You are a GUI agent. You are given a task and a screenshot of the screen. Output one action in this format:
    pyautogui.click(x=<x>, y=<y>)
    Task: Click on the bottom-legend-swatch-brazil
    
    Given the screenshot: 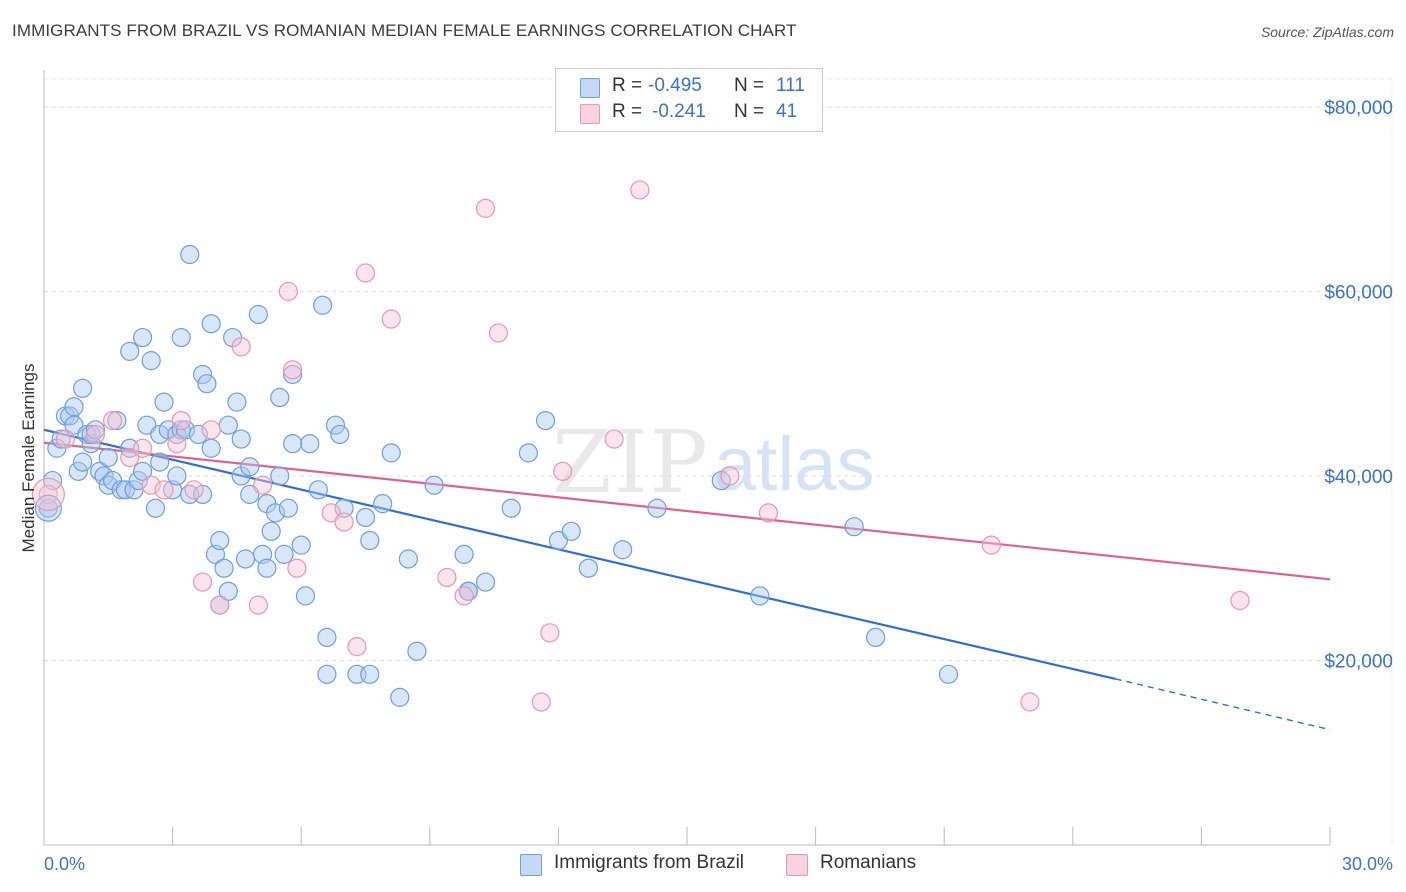 What is the action you would take?
    pyautogui.click(x=531, y=865)
    